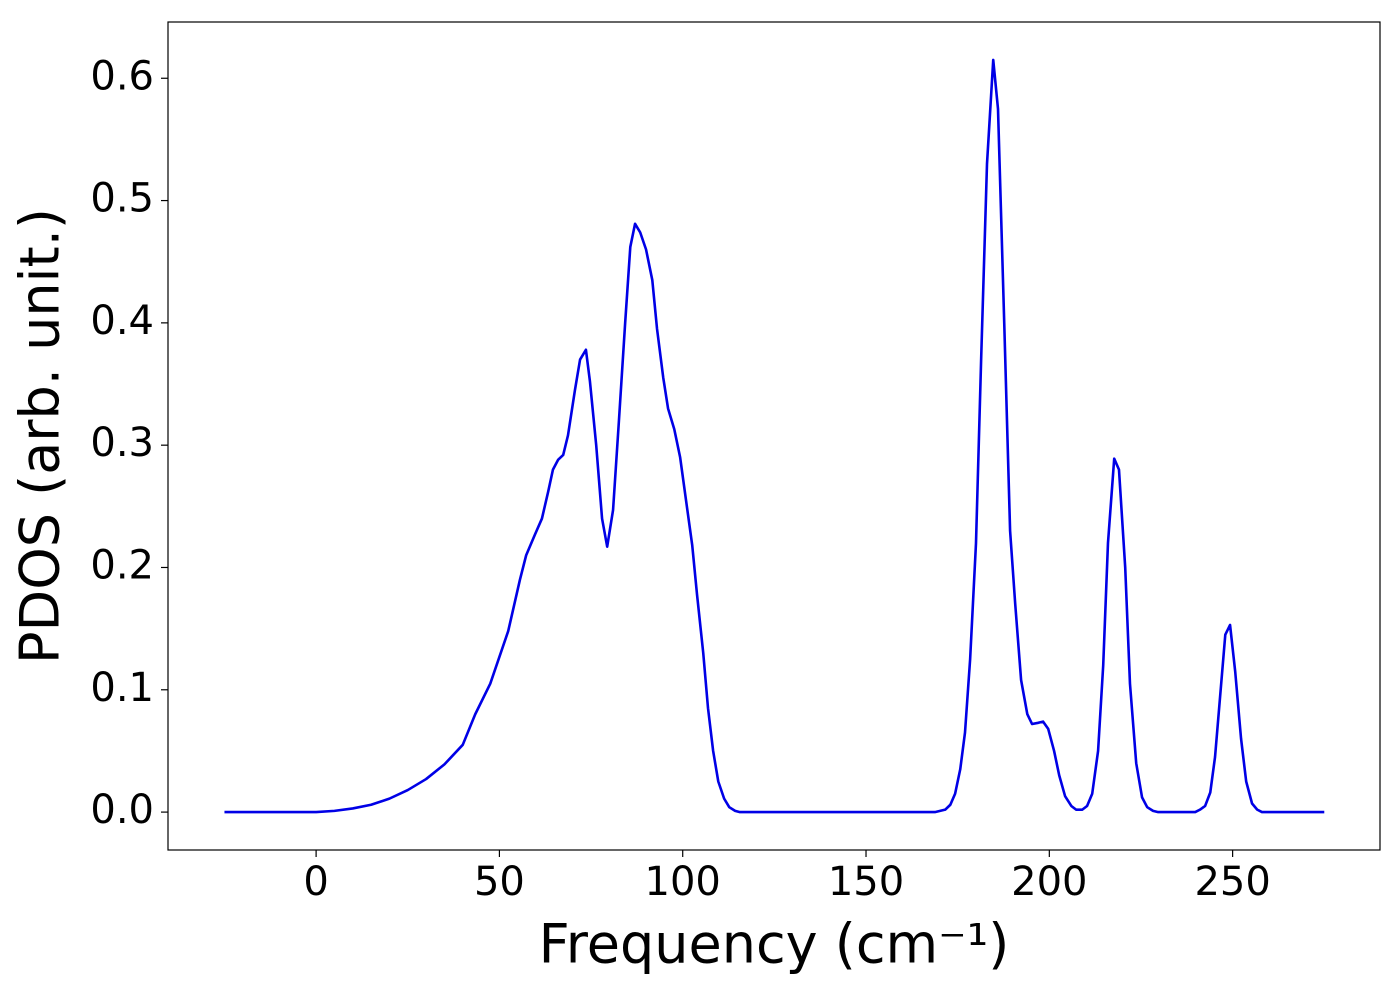 The width and height of the screenshot is (1400, 1000). What do you see at coordinates (315, 882) in the screenshot?
I see `x-tick-label: 0` at bounding box center [315, 882].